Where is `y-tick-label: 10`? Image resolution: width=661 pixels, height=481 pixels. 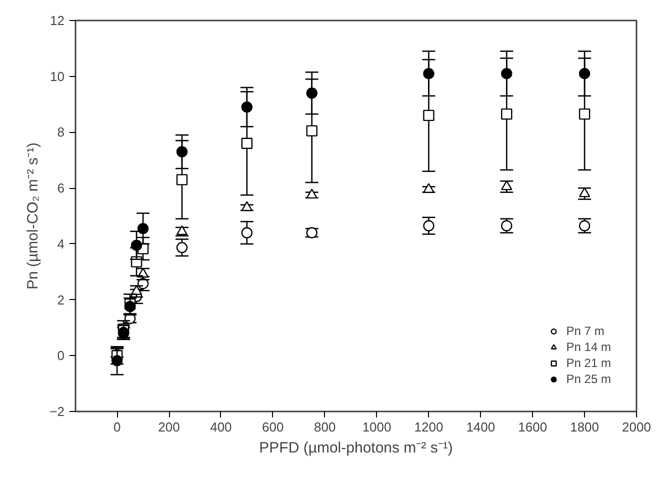 y-tick-label: 10 is located at coordinates (57, 76).